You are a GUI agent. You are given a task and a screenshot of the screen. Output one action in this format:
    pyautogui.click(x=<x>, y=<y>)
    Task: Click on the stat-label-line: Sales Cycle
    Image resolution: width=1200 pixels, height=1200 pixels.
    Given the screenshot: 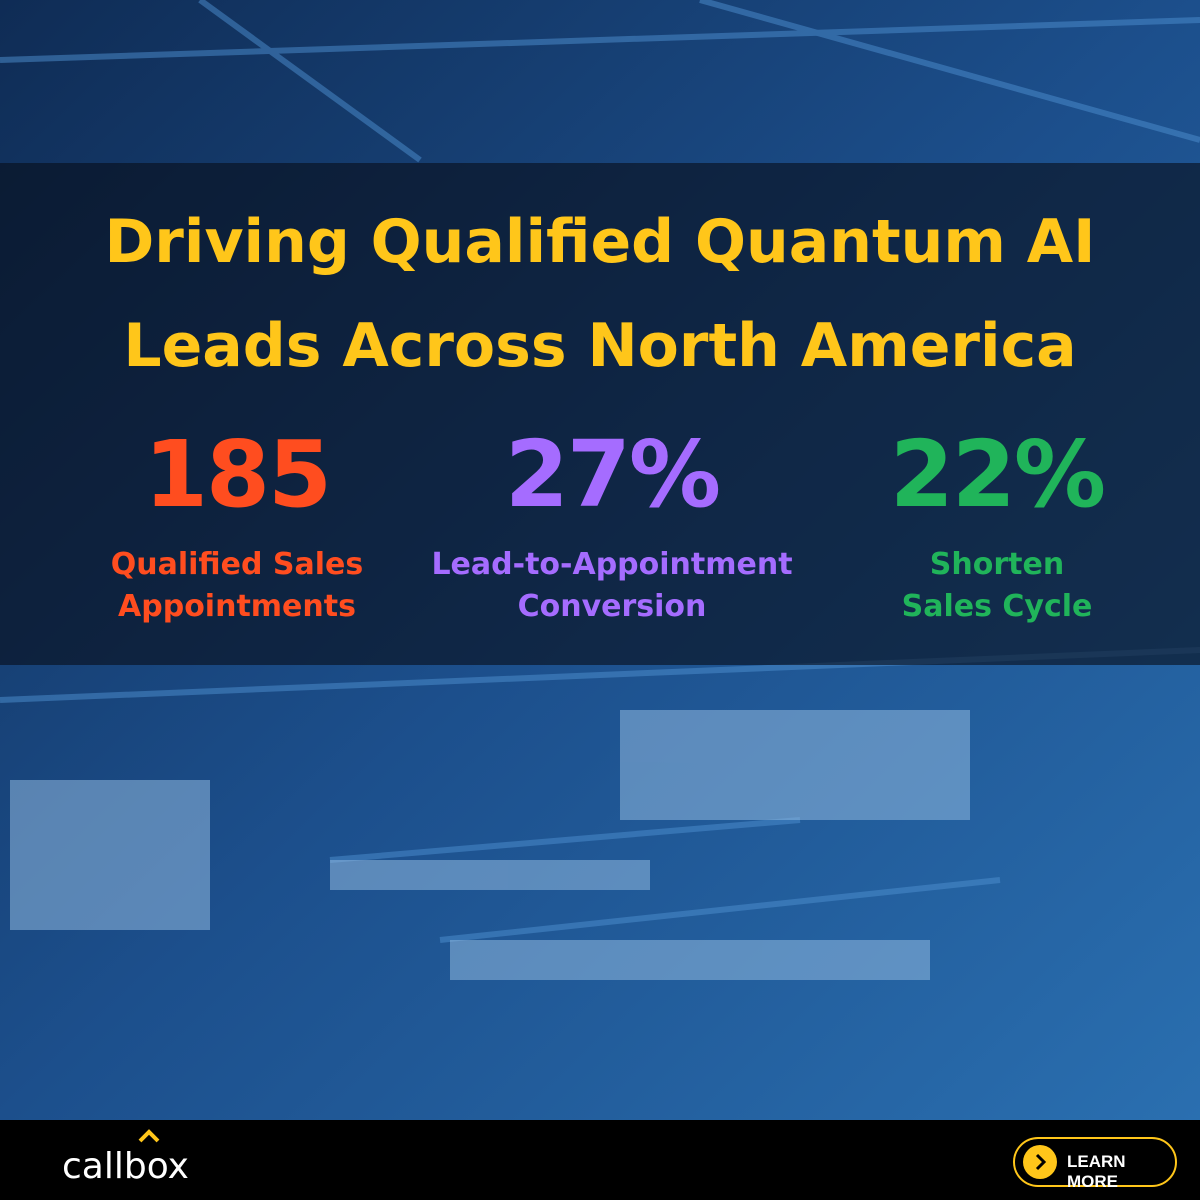 What is the action you would take?
    pyautogui.click(x=997, y=606)
    